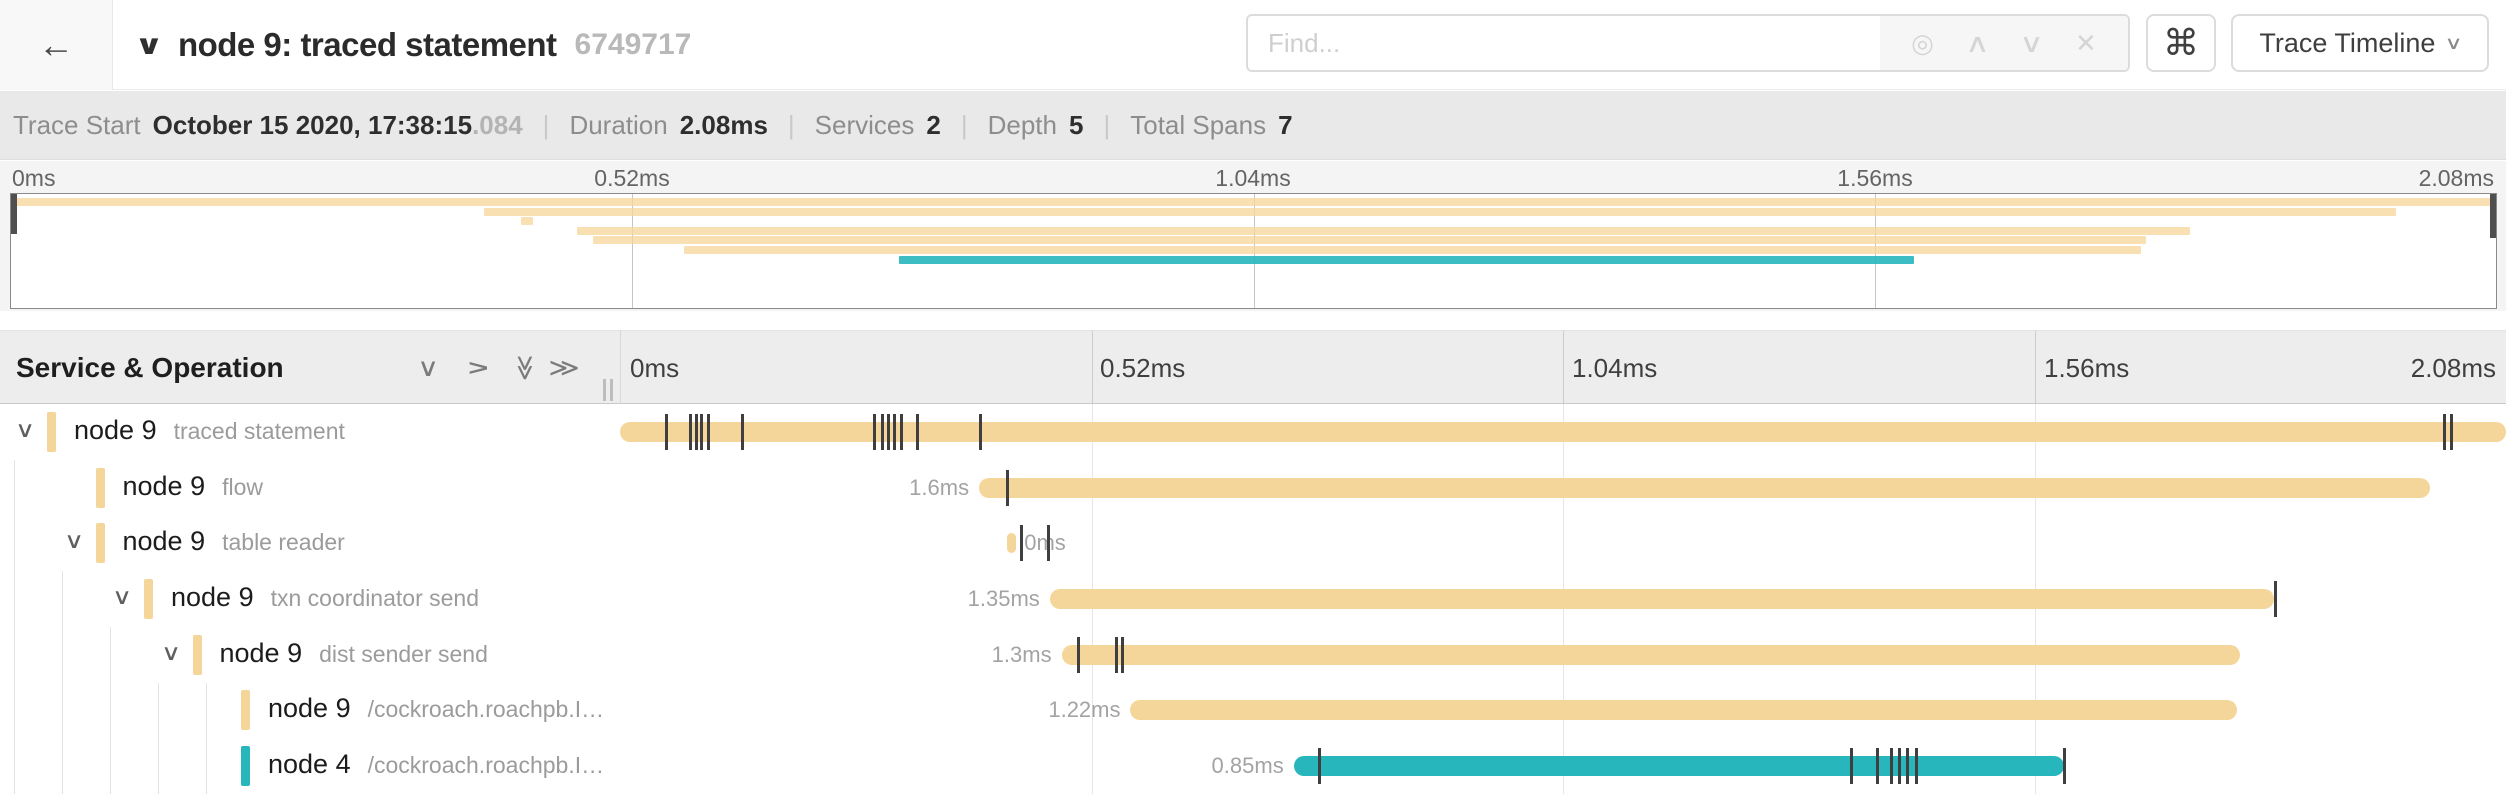 The width and height of the screenshot is (2506, 794). Describe the element at coordinates (2087, 367) in the screenshot. I see `timeline-tick-label: 1.56ms` at that location.